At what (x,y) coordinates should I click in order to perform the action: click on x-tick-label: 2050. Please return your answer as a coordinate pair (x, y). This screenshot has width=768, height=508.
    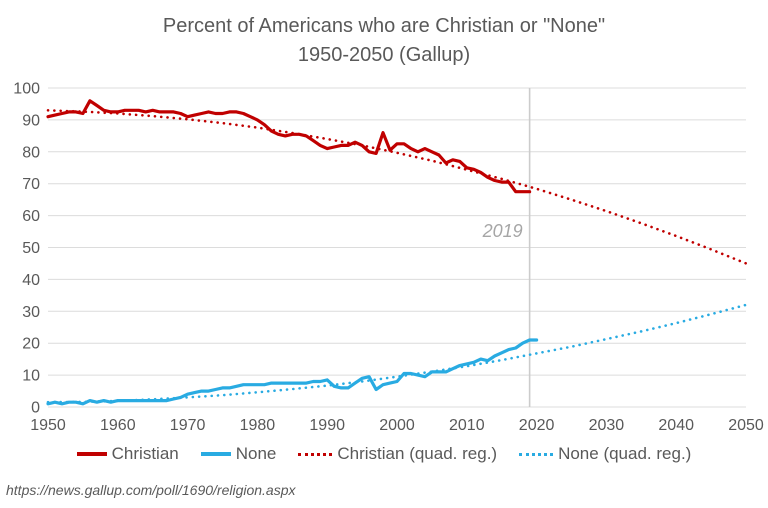
    Looking at the image, I should click on (746, 425).